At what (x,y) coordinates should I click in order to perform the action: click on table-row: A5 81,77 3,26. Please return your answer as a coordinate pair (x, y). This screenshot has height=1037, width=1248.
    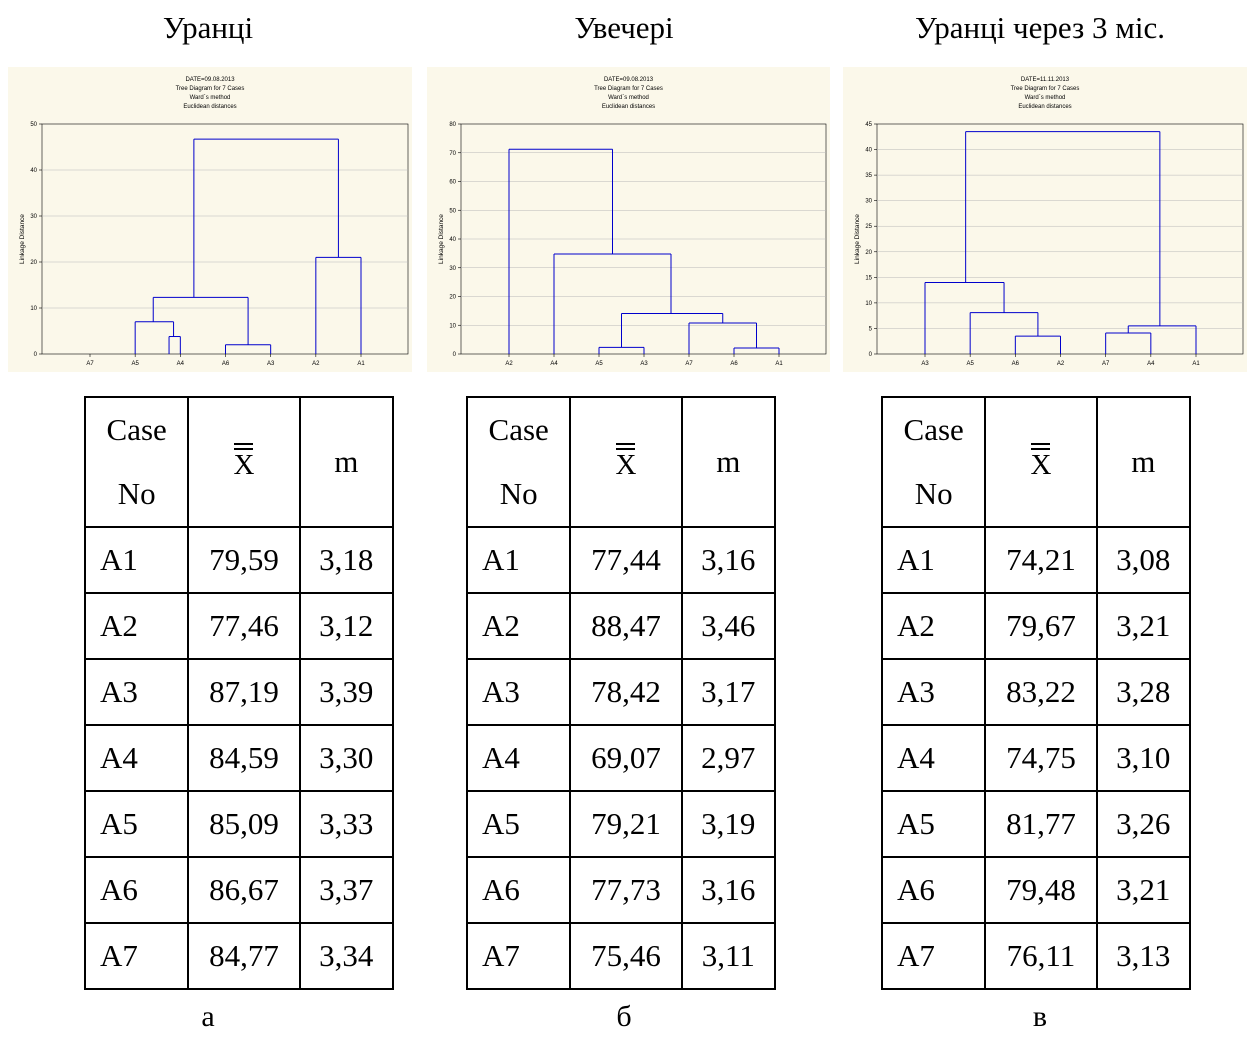
    Looking at the image, I should click on (1036, 824).